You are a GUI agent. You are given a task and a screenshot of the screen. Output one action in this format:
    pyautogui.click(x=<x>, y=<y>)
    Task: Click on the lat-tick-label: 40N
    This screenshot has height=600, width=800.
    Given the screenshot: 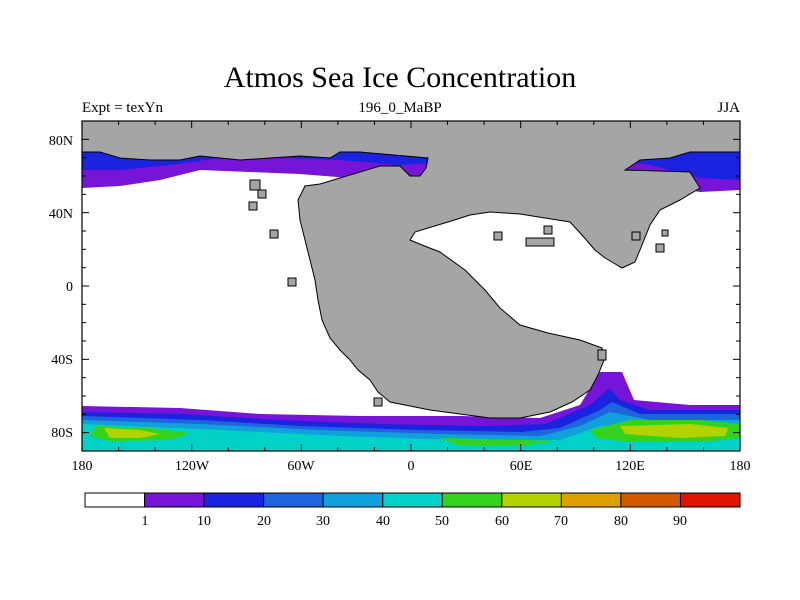 What is the action you would take?
    pyautogui.click(x=61, y=214)
    